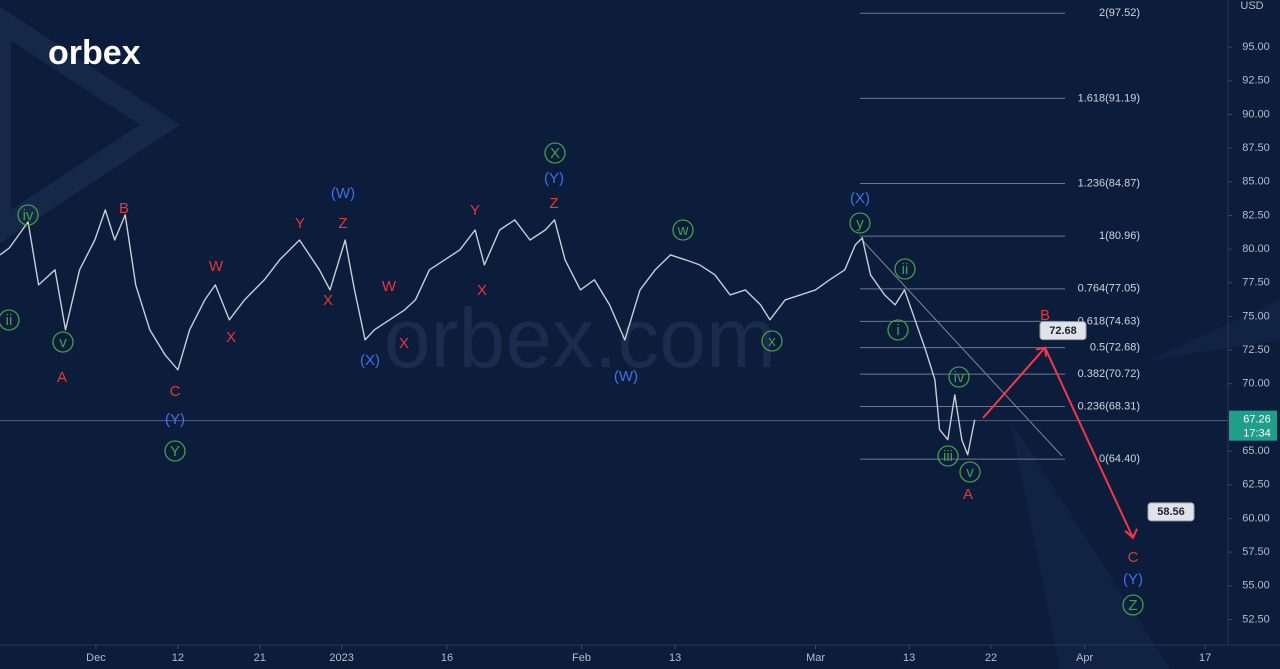 This screenshot has width=1280, height=669. What do you see at coordinates (1109, 321) in the screenshot?
I see `fib-label: 0.618(74.63)` at bounding box center [1109, 321].